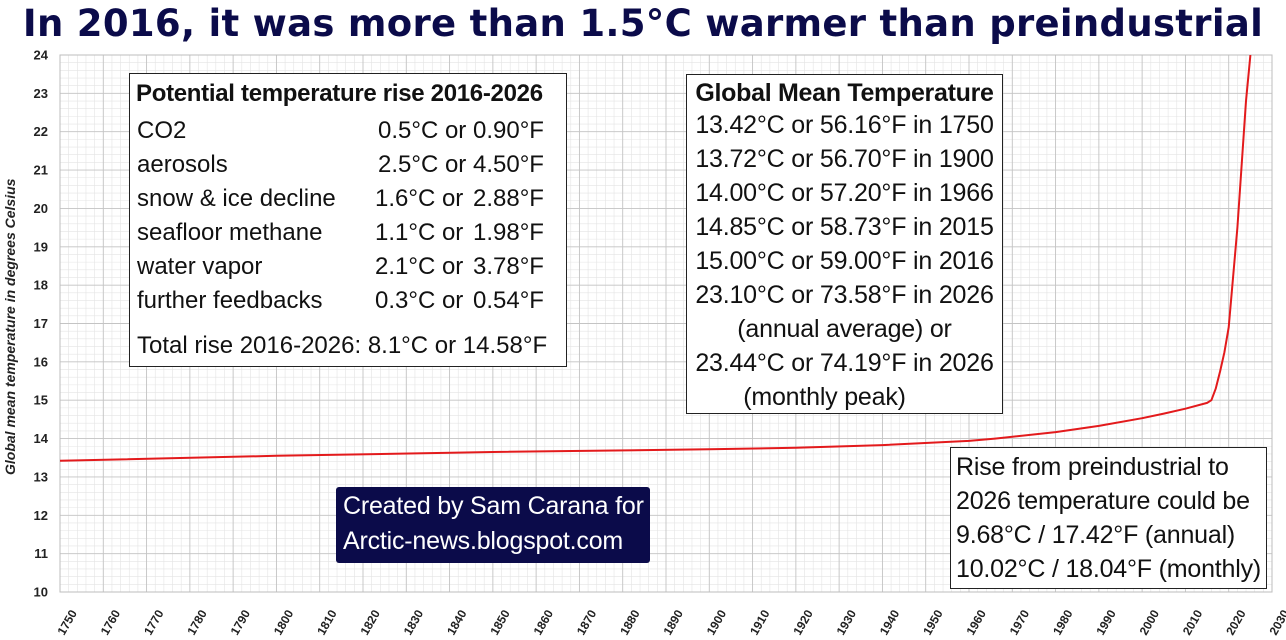  I want to click on note-line: 2026 temperature could be, so click(1103, 501).